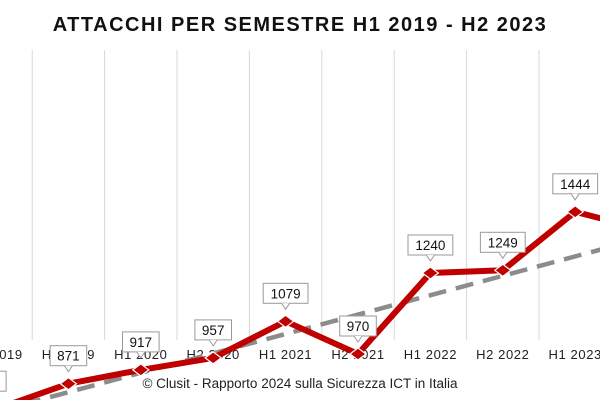  Describe the element at coordinates (68, 356) in the screenshot. I see `data-label: 871` at that location.